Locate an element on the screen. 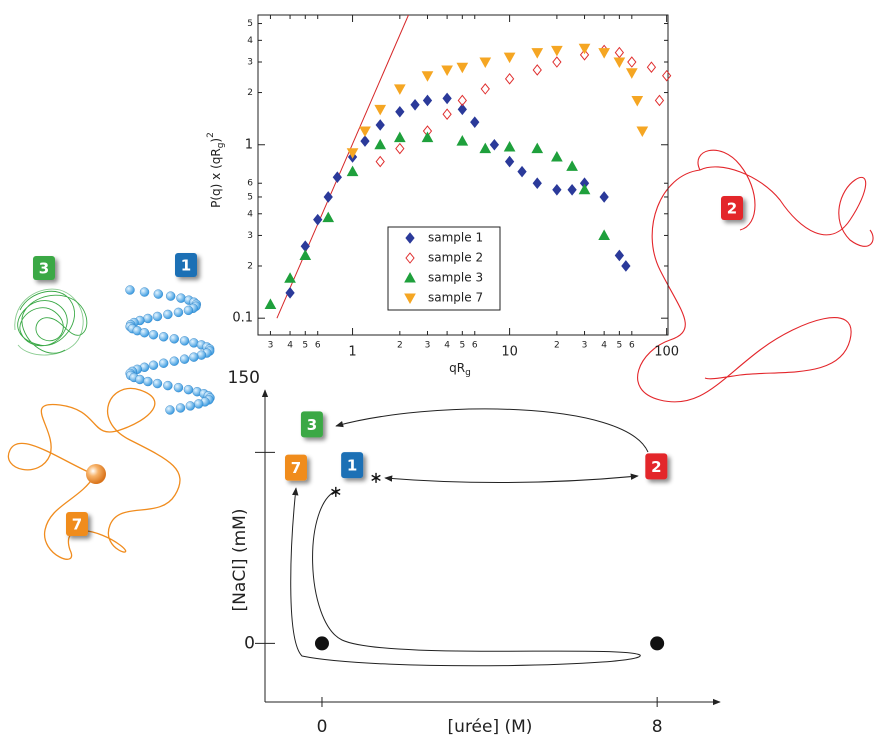 This screenshot has height=737, width=880. legend-label: sample 3 is located at coordinates (455, 278).